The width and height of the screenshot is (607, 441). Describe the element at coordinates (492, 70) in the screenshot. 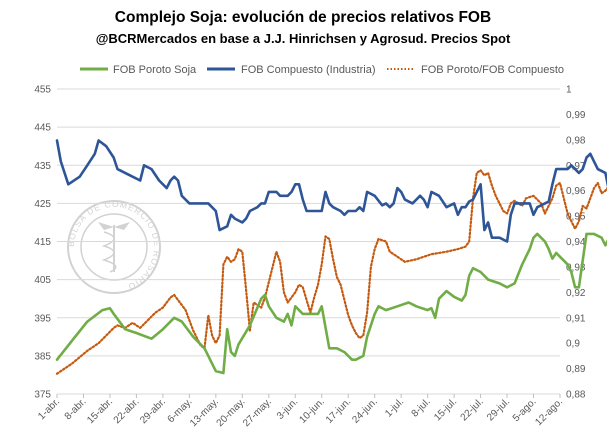

I see `legend-label-ratio: FOB Poroto/FOB Compuesto` at that location.